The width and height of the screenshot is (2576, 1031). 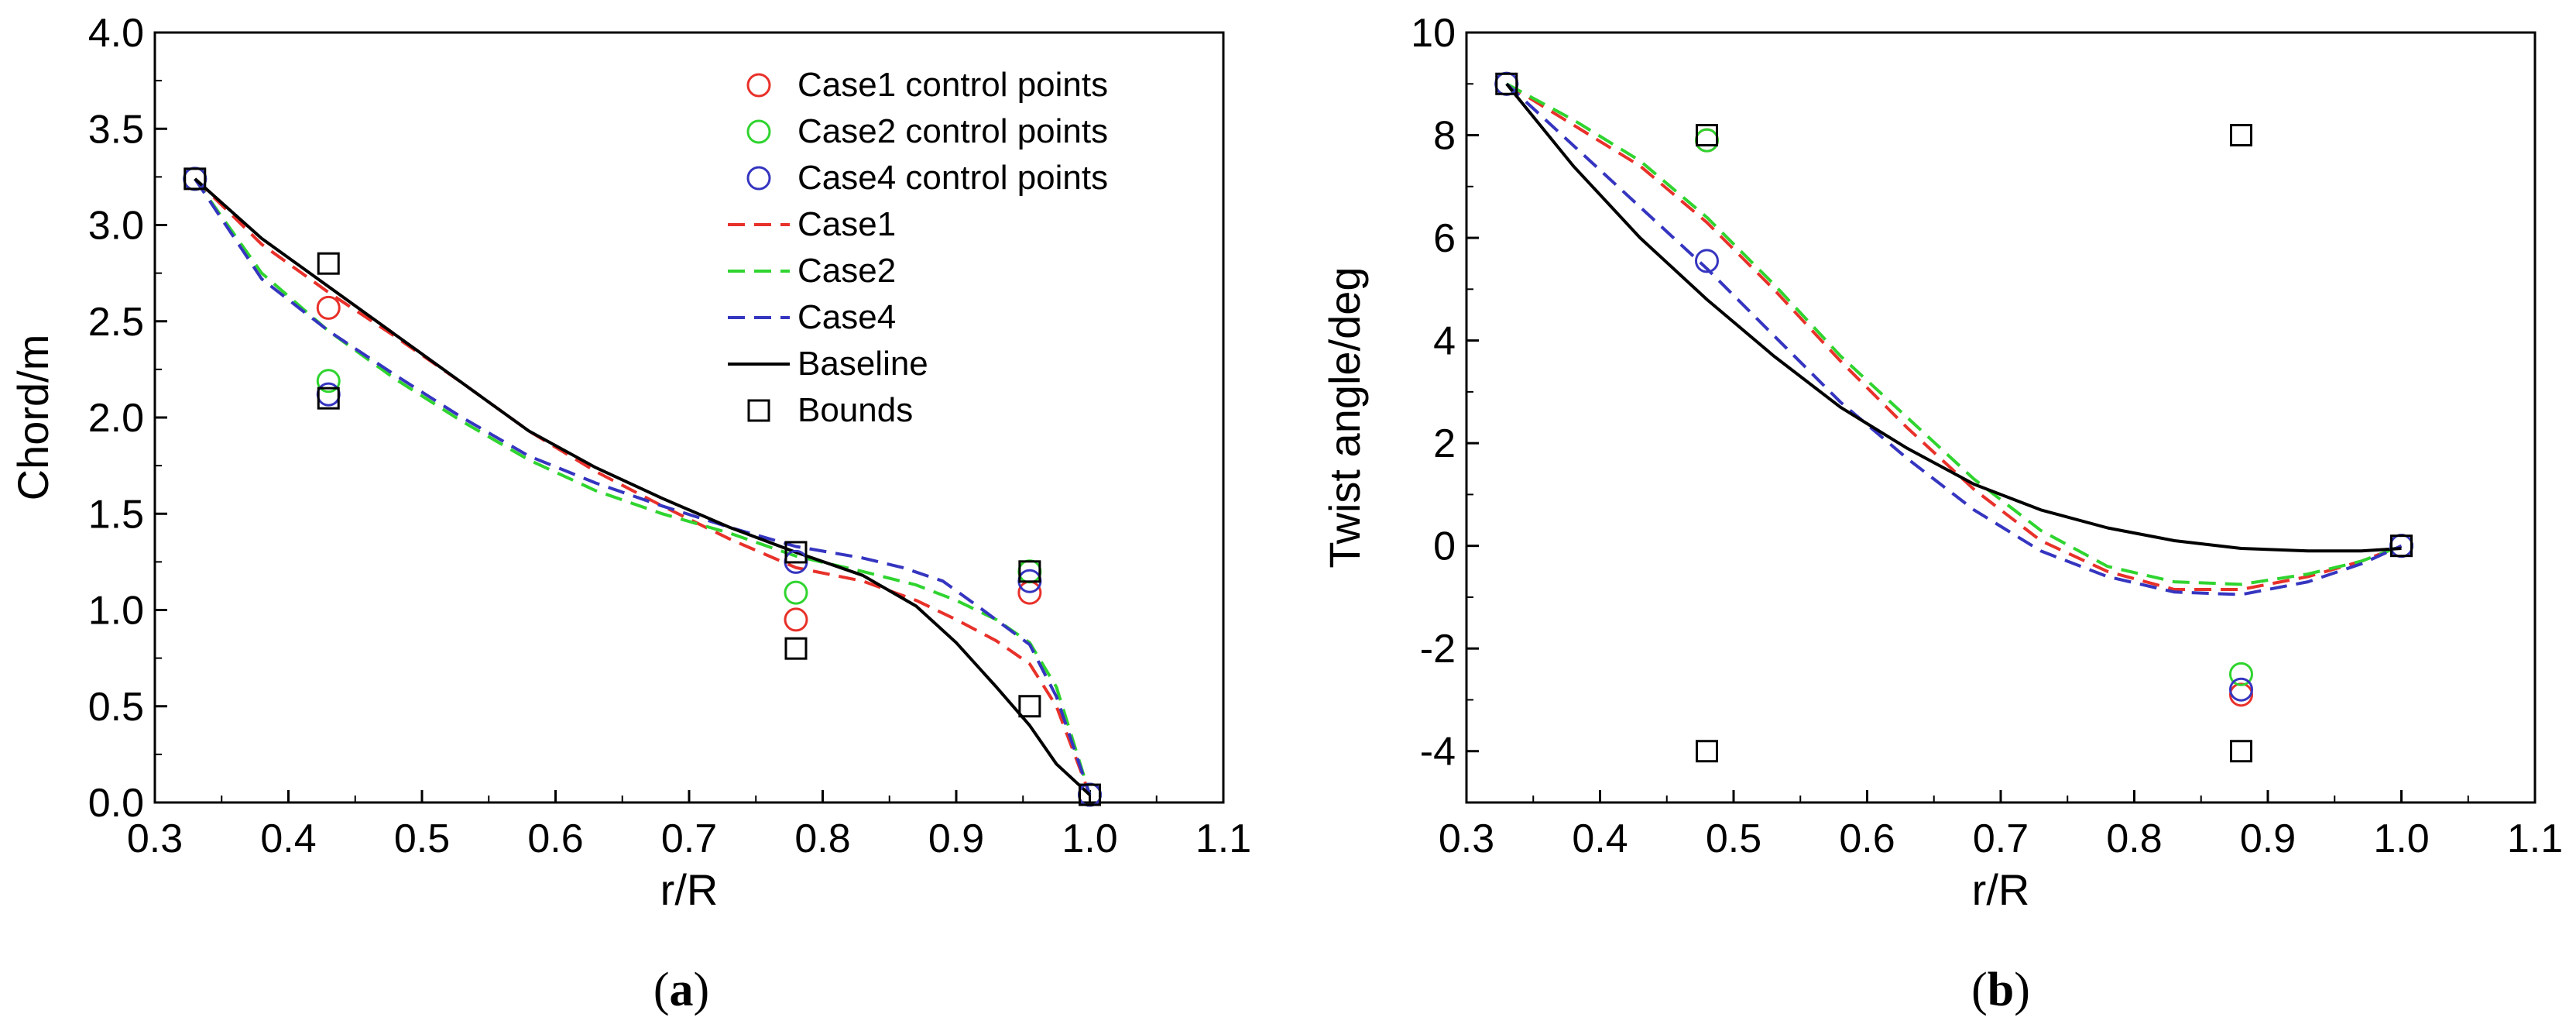 I want to click on legend-case4-control-points-label: Case4 control points, so click(x=952, y=178).